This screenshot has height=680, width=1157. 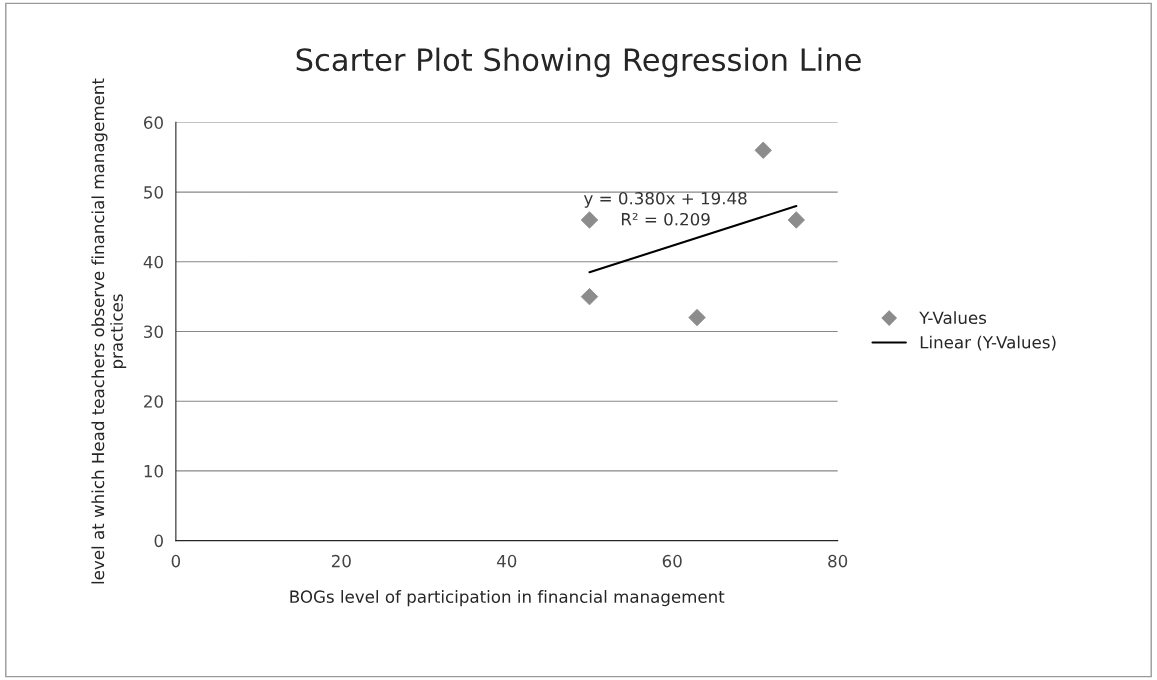 I want to click on x-tick-label: 80, so click(x=838, y=561).